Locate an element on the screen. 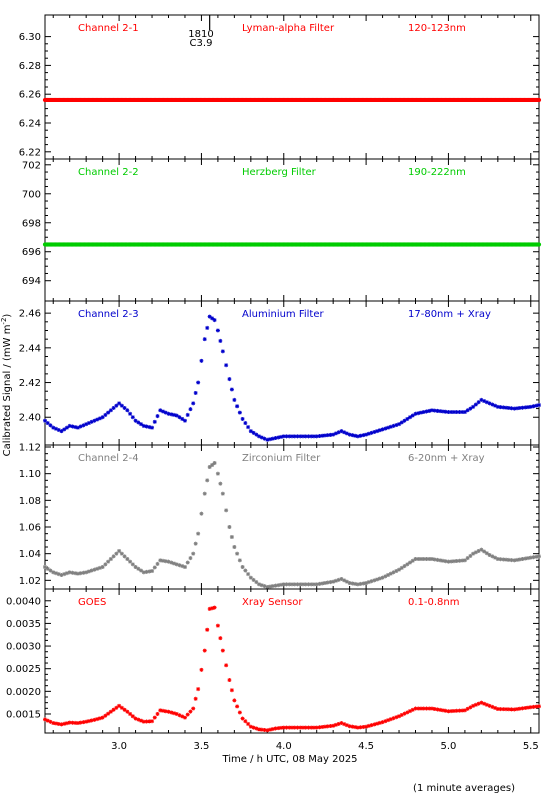 The width and height of the screenshot is (550, 800). y-tick-label: 6.30 is located at coordinates (30, 37).